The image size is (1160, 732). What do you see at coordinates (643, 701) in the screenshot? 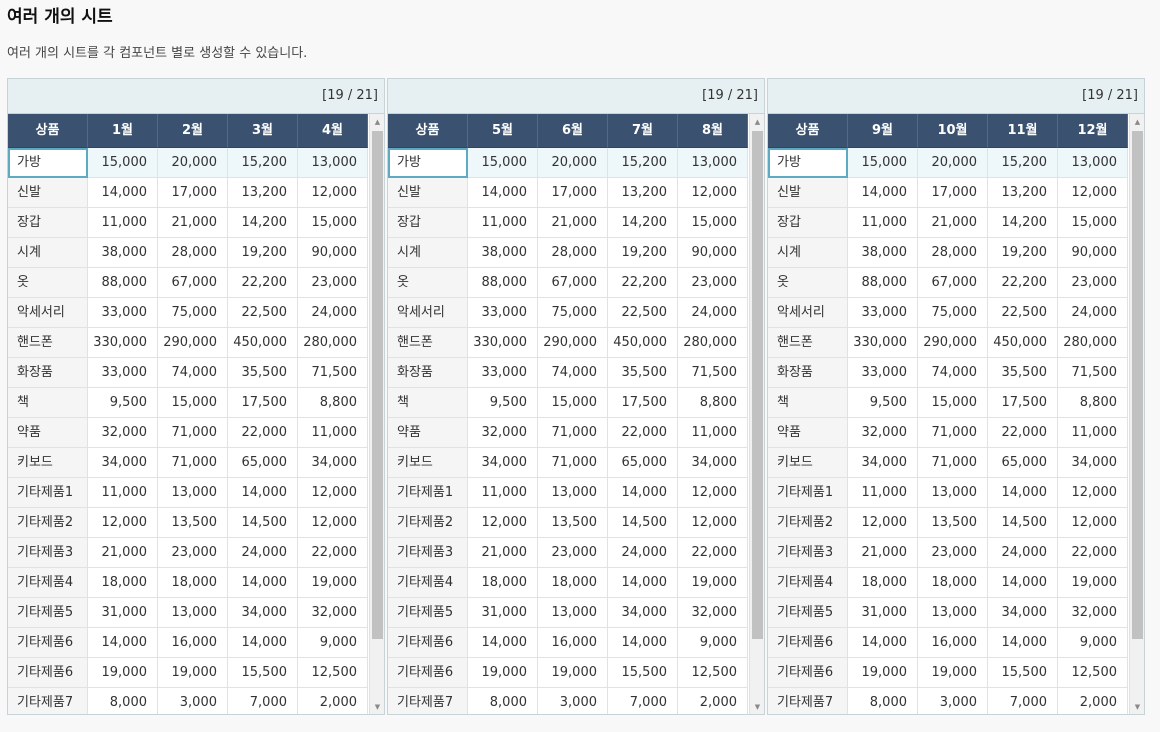
I see `value-cell: 7,000` at bounding box center [643, 701].